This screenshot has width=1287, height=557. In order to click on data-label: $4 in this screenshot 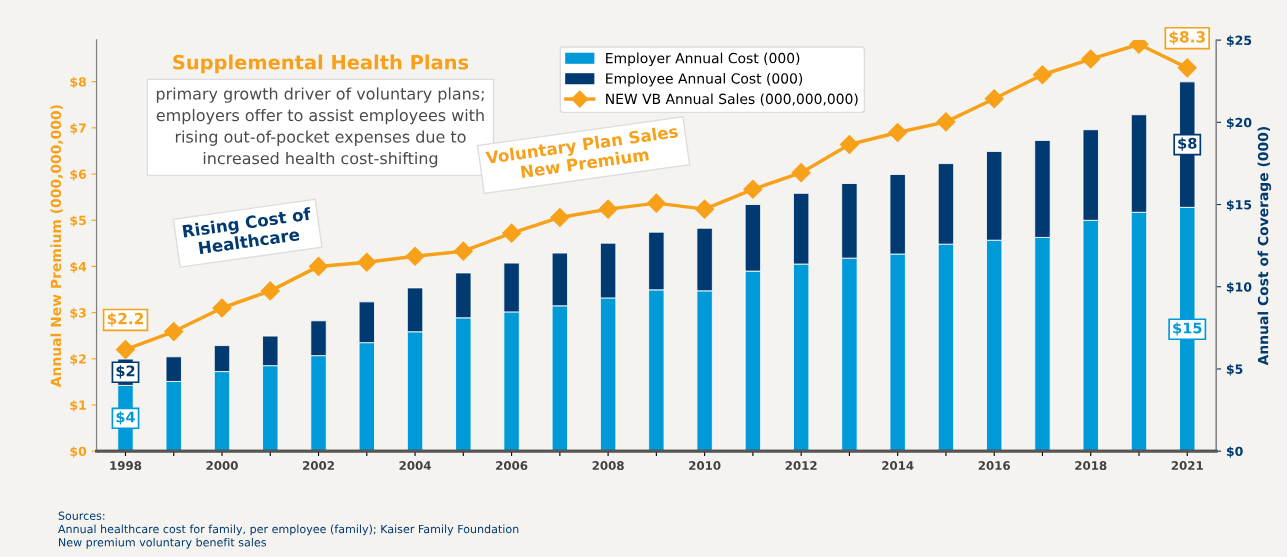, I will do `click(125, 418)`.